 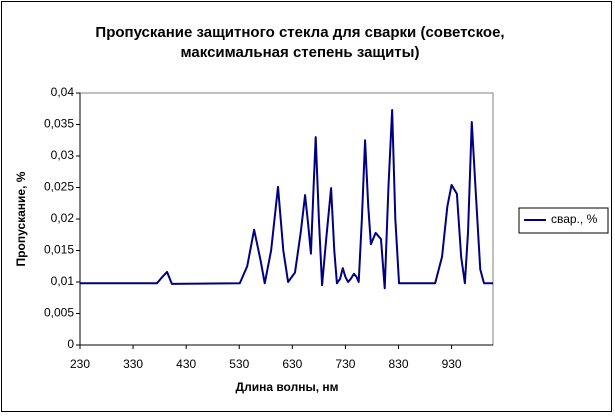 I want to click on y-tick-label: 0,04, so click(x=63, y=92).